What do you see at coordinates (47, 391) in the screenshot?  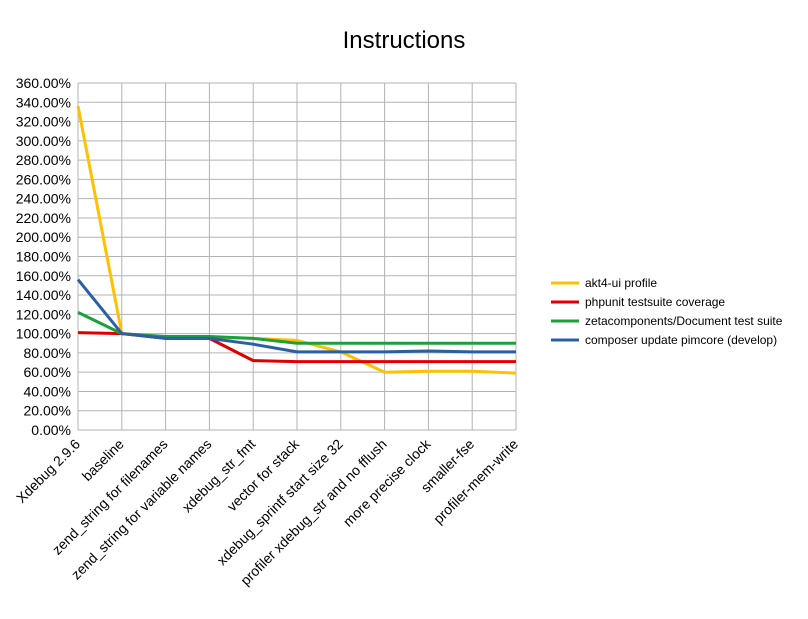 I see `y-tick-label: 40.00%` at bounding box center [47, 391].